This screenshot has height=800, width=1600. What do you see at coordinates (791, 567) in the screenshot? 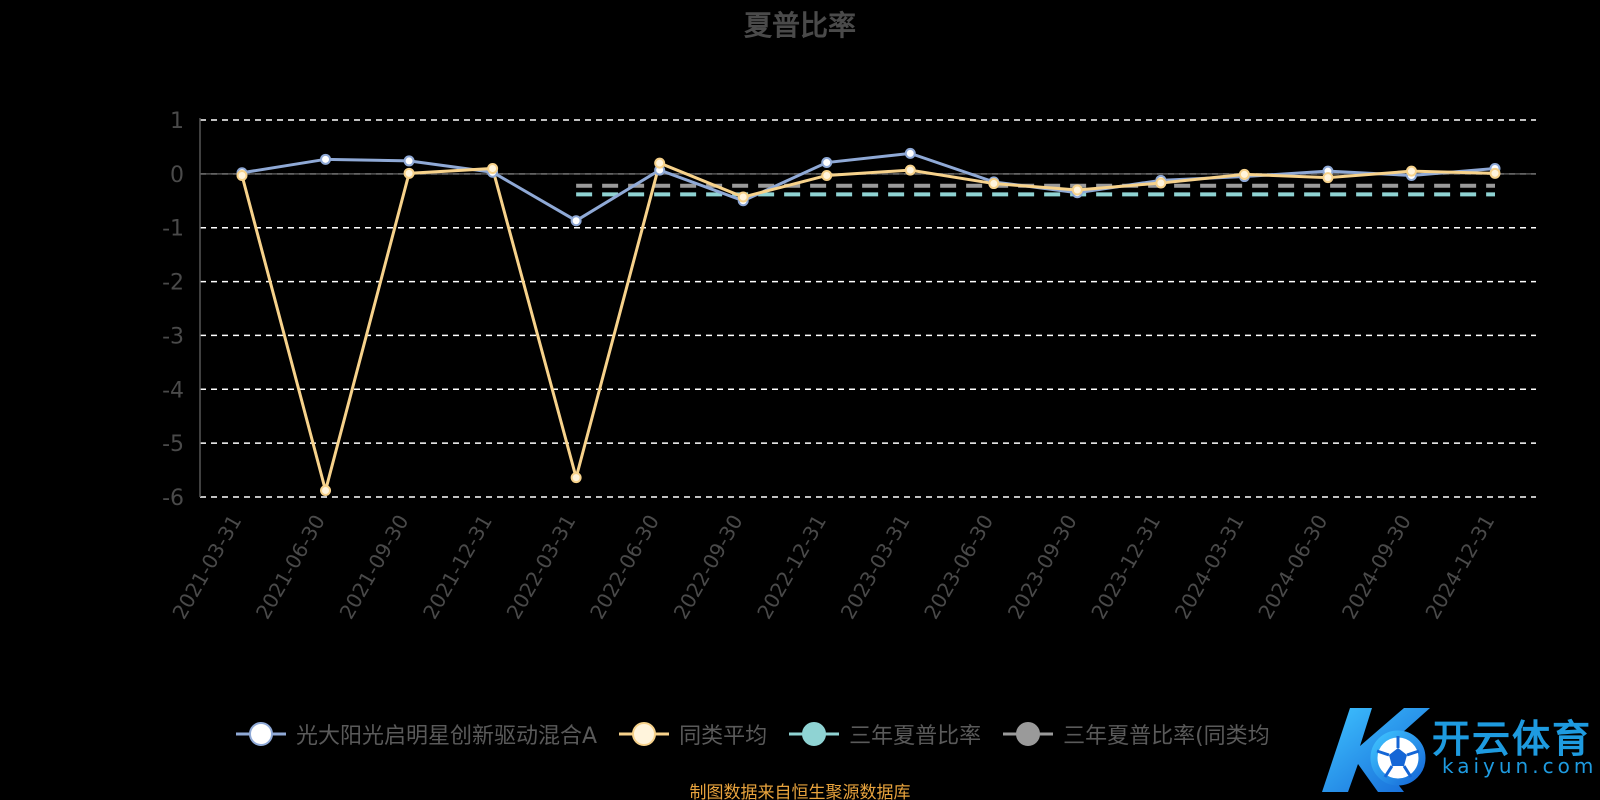
I see `x-tick-label: 2022-12-31` at bounding box center [791, 567].